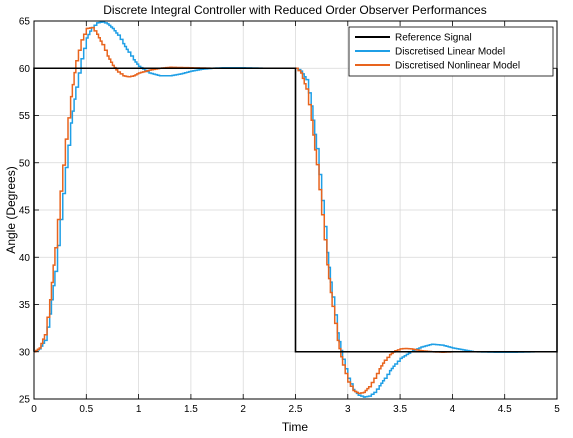 This screenshot has height=438, width=573. Describe the element at coordinates (400, 409) in the screenshot. I see `x-tick-label: 3.5` at that location.